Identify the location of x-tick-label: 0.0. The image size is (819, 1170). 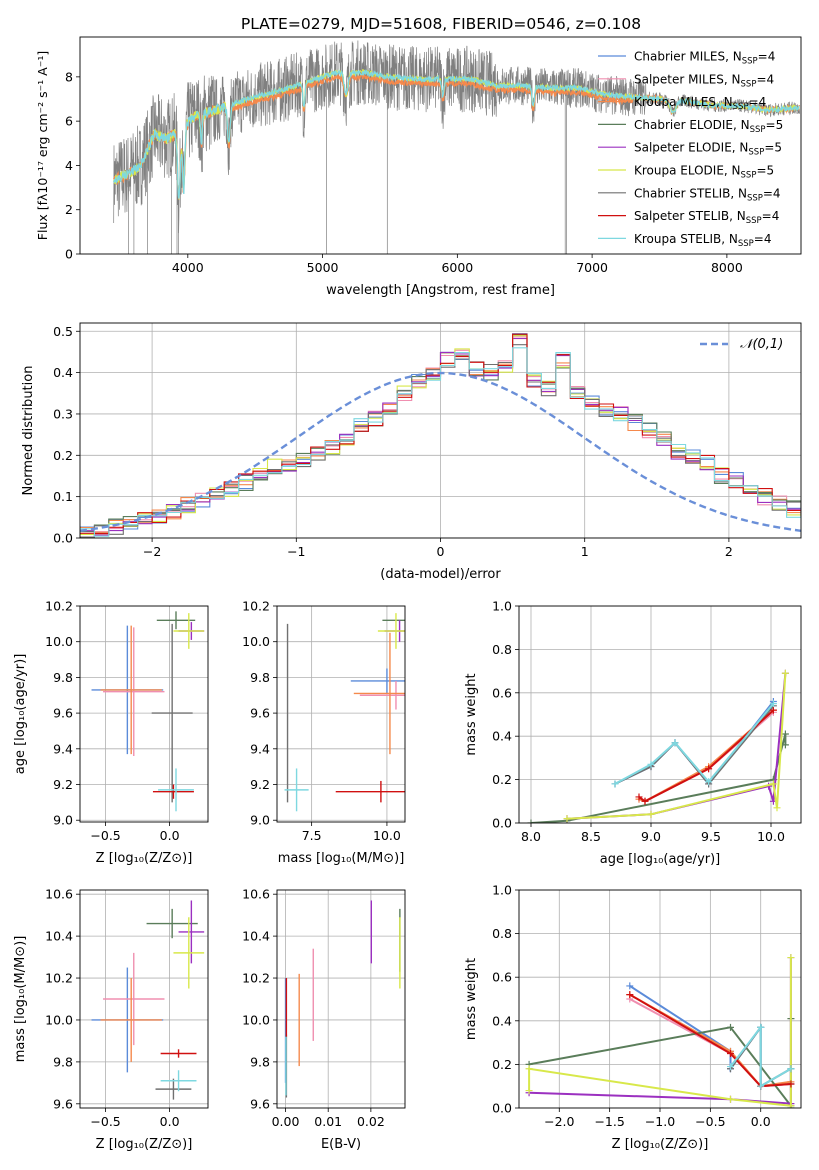
(170, 835).